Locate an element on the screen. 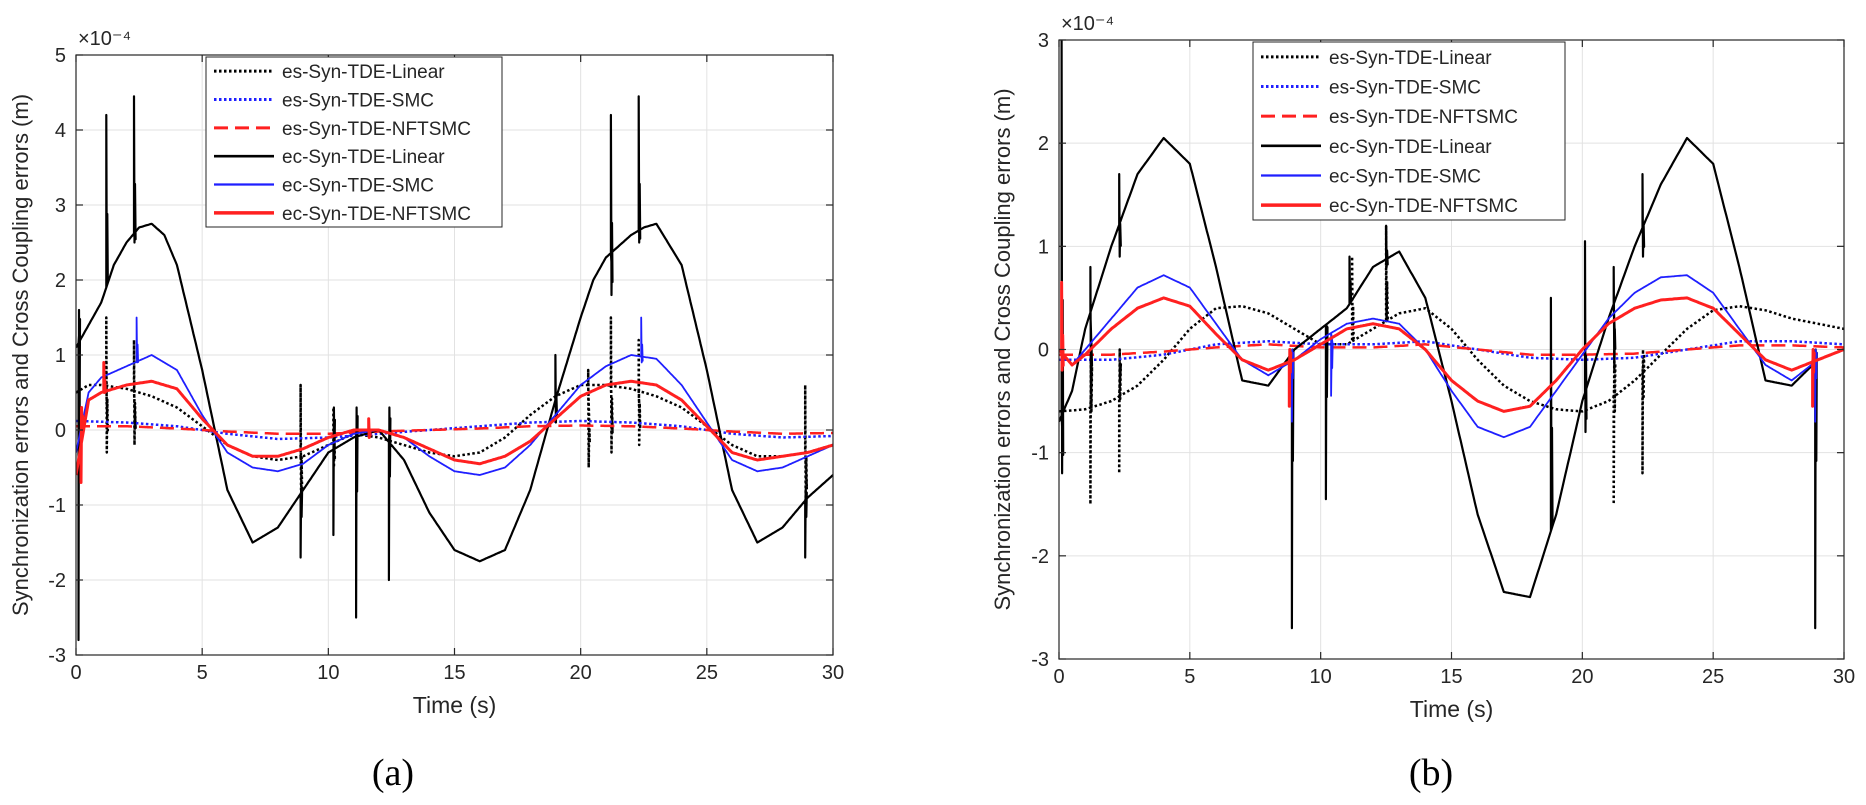 This screenshot has width=1866, height=805. panel-label-b: (b) is located at coordinates (1431, 773).